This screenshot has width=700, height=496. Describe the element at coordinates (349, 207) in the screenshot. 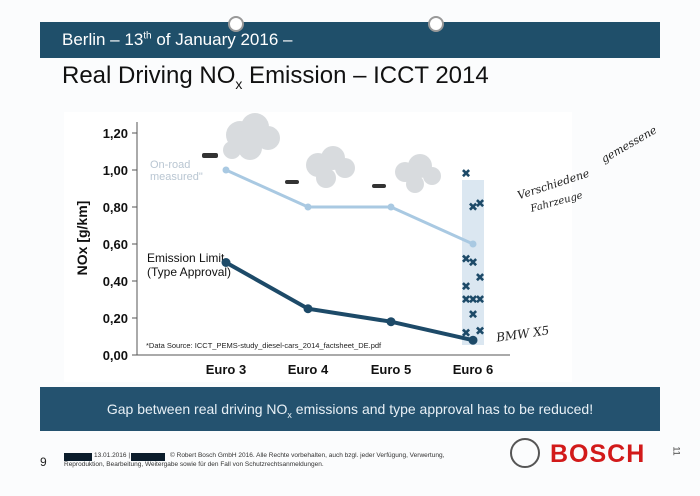

I see `onroad-series-line` at that location.